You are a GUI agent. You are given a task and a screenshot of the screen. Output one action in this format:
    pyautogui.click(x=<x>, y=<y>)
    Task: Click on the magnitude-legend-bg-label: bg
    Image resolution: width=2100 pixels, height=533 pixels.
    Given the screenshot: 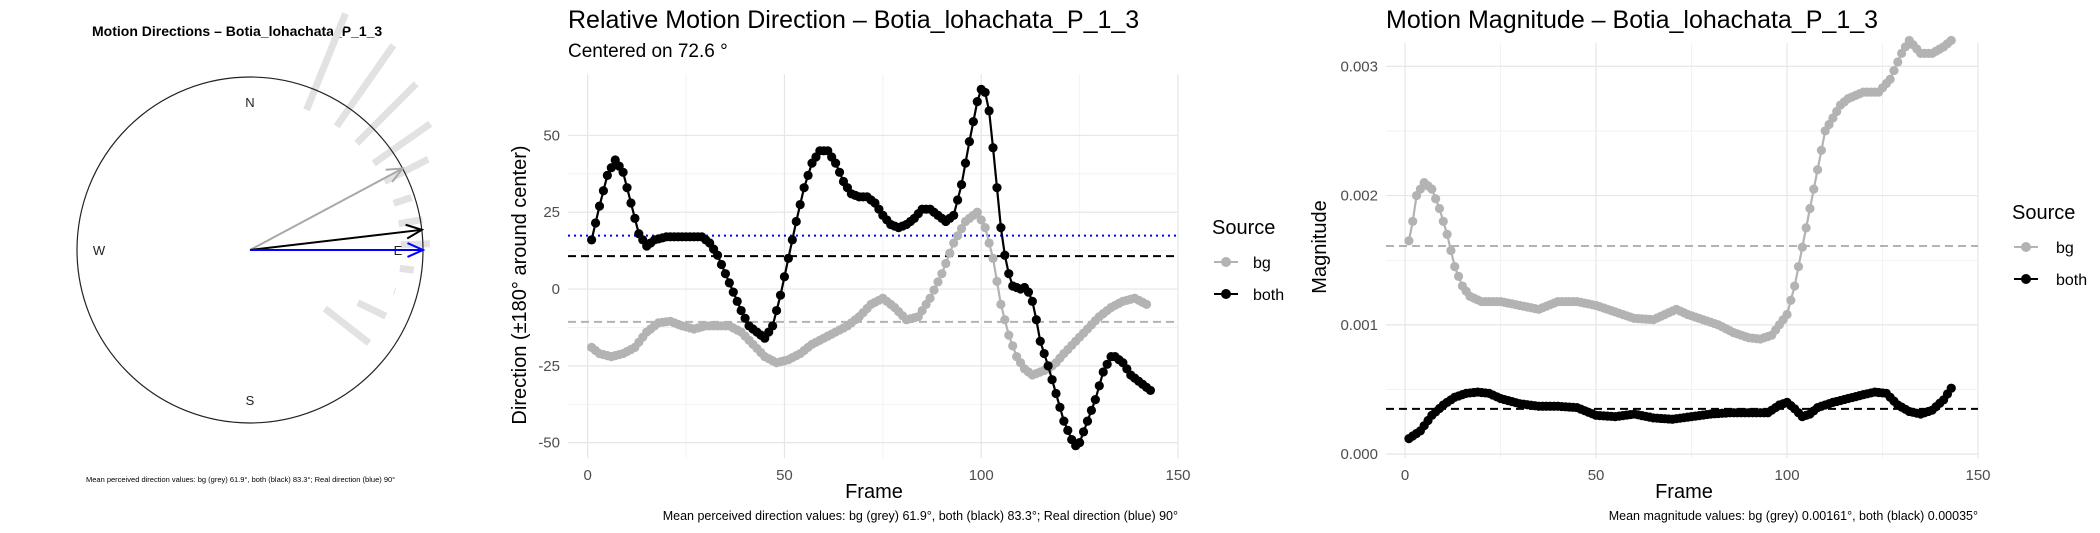 What is the action you would take?
    pyautogui.click(x=2065, y=248)
    